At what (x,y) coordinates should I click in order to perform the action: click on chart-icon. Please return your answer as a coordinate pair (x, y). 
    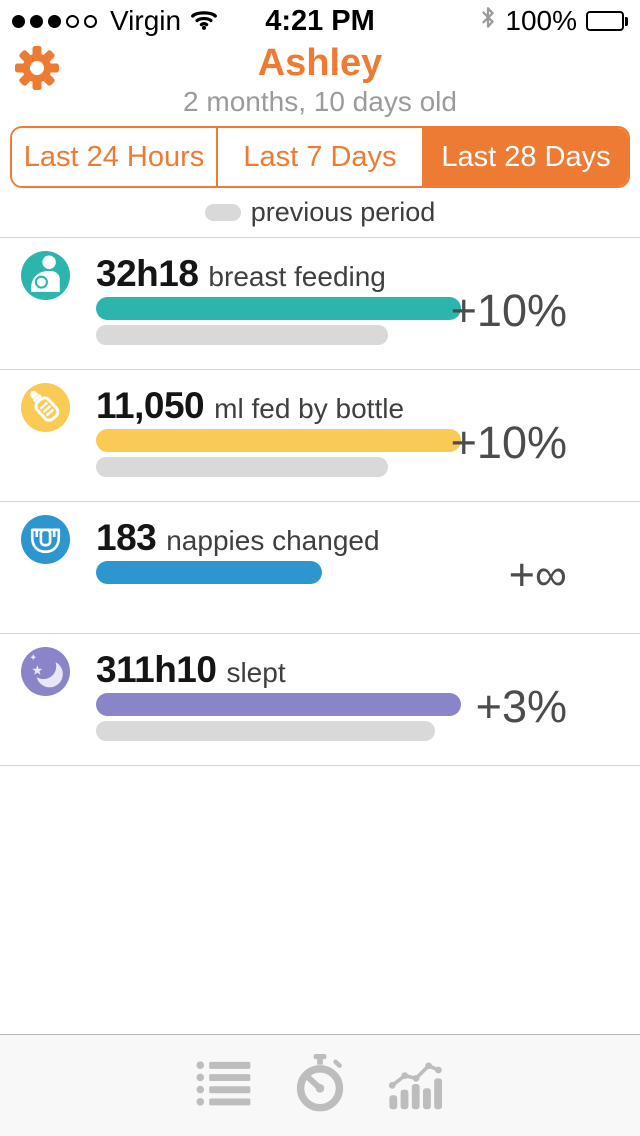
    Looking at the image, I should click on (416, 1085).